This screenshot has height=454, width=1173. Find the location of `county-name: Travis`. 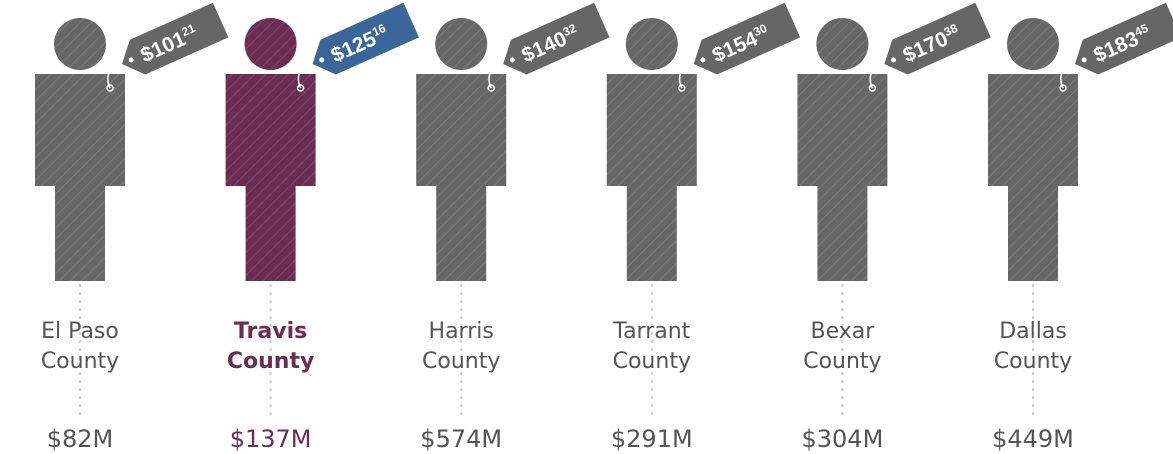

county-name: Travis is located at coordinates (270, 331).